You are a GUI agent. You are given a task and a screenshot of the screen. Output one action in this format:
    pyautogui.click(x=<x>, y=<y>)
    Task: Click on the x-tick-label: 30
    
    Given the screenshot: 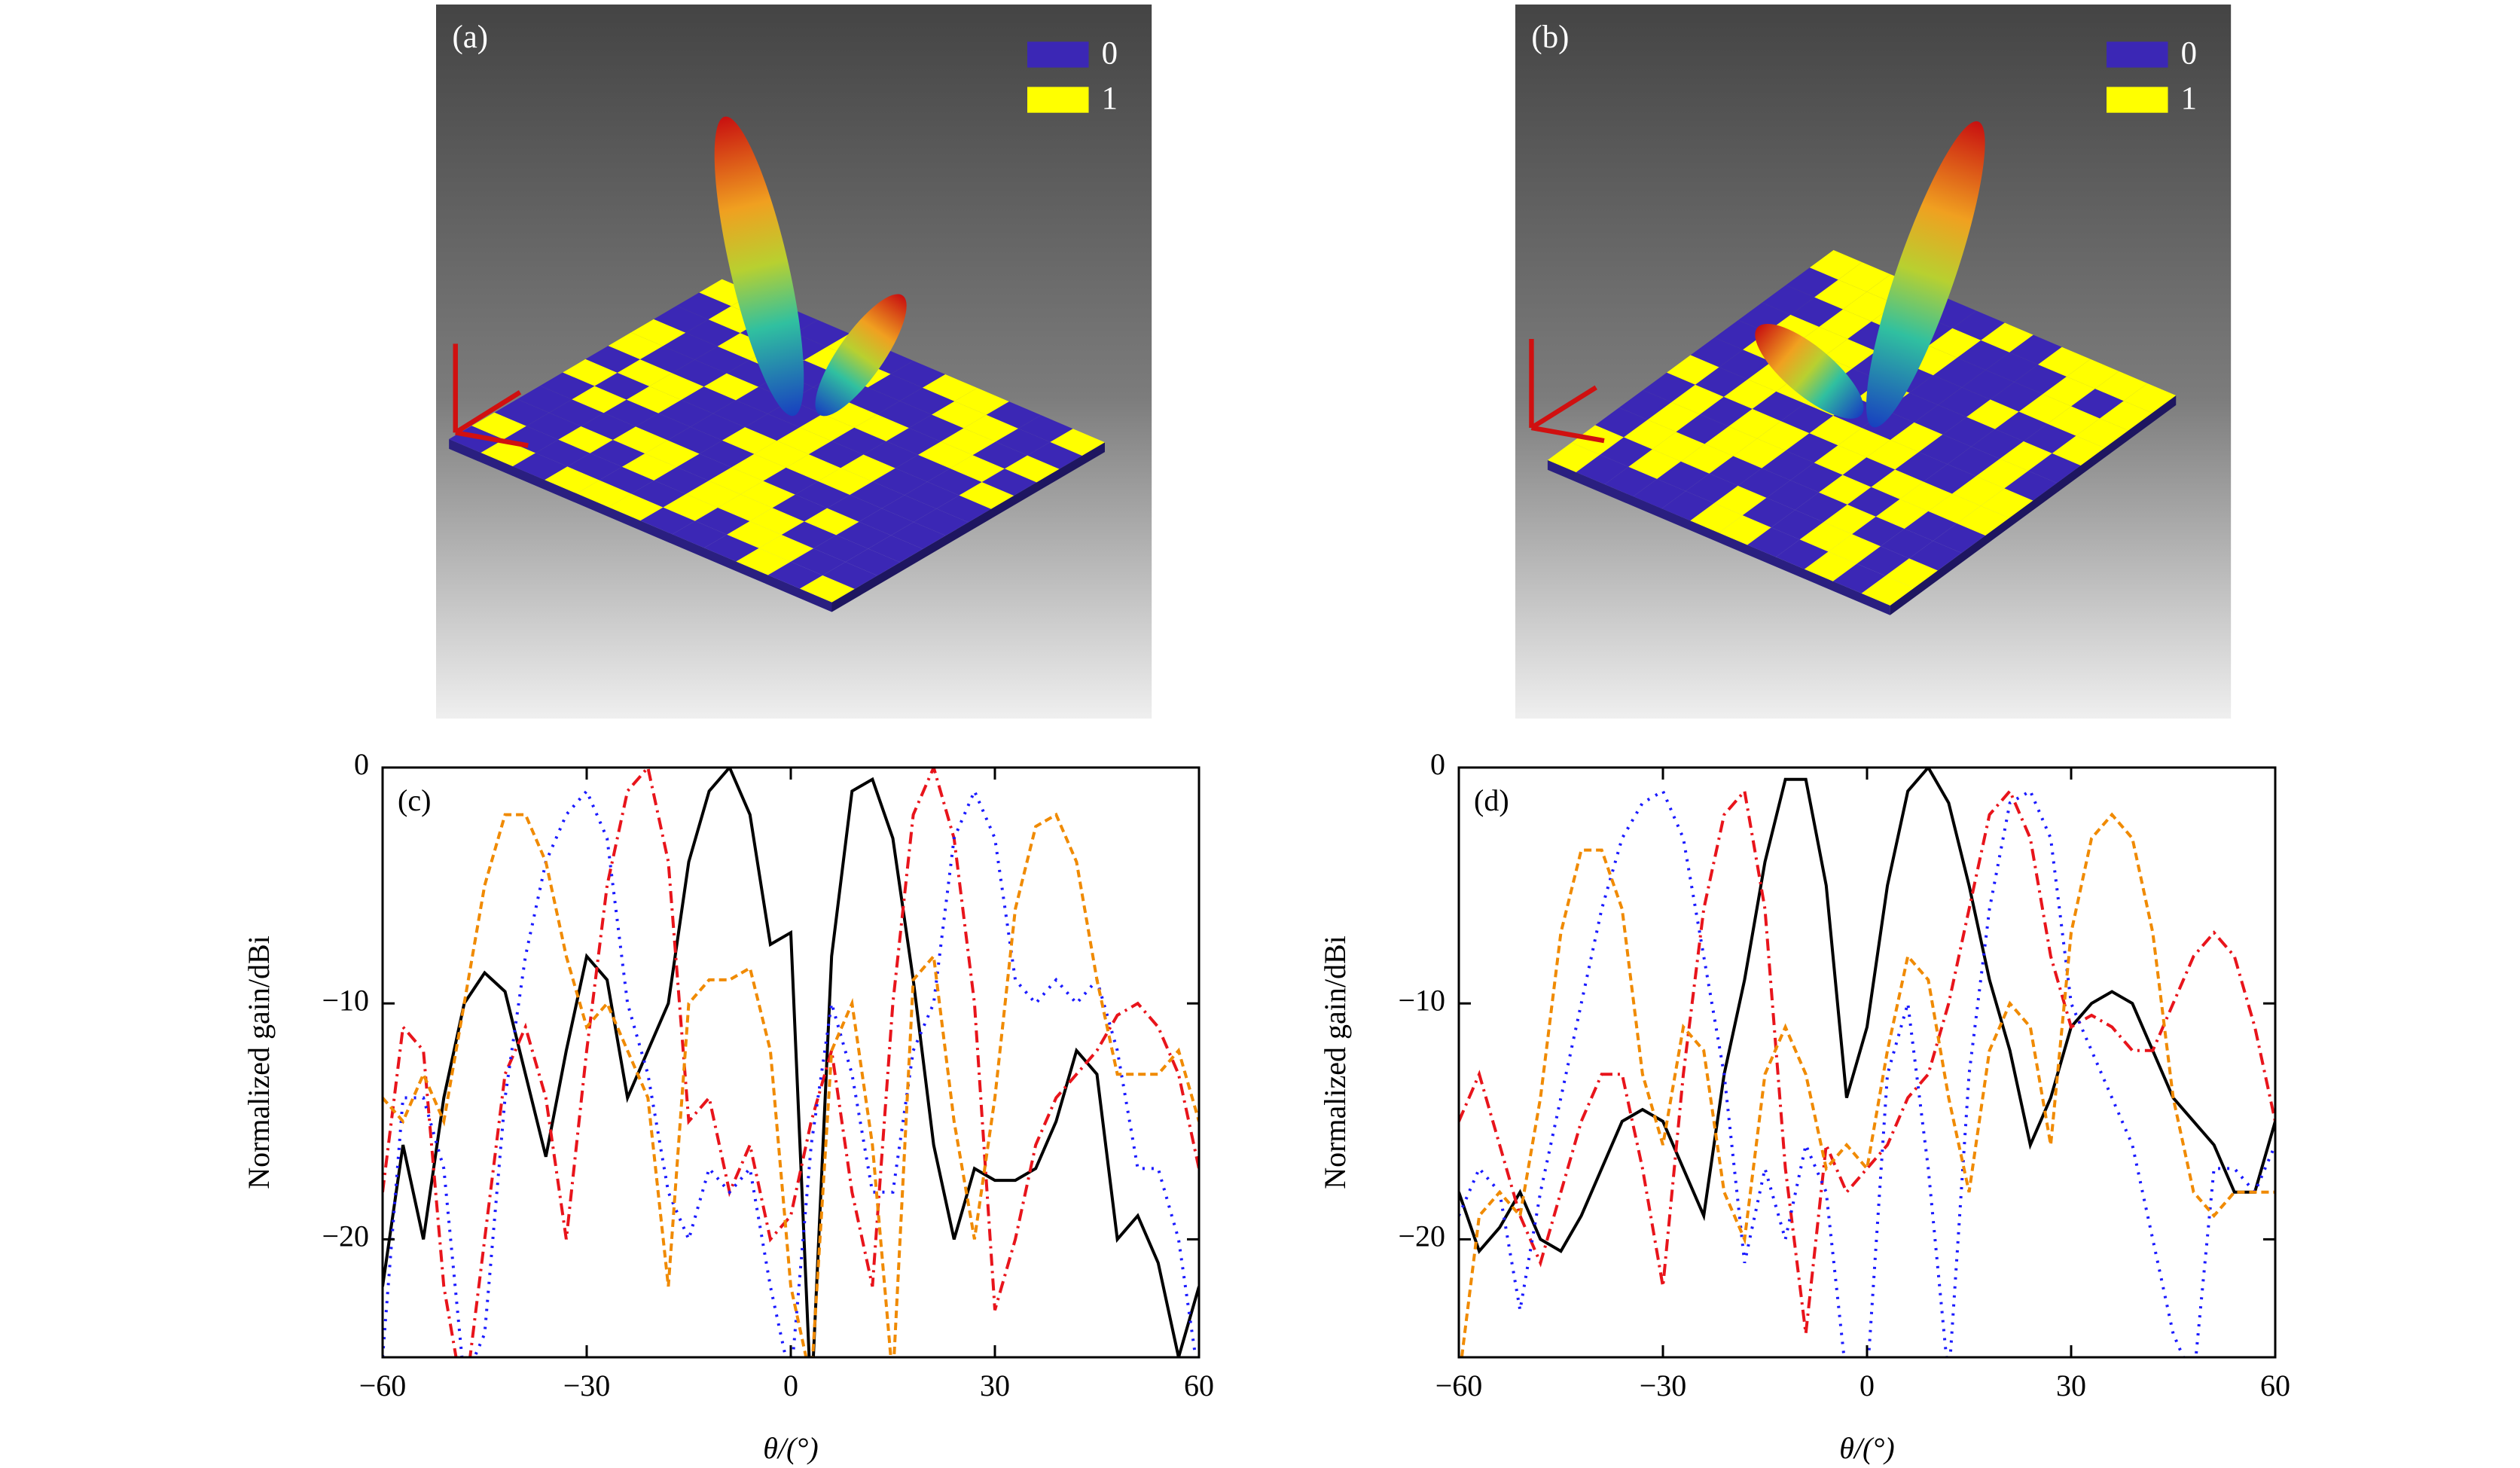 What is the action you would take?
    pyautogui.click(x=995, y=1385)
    